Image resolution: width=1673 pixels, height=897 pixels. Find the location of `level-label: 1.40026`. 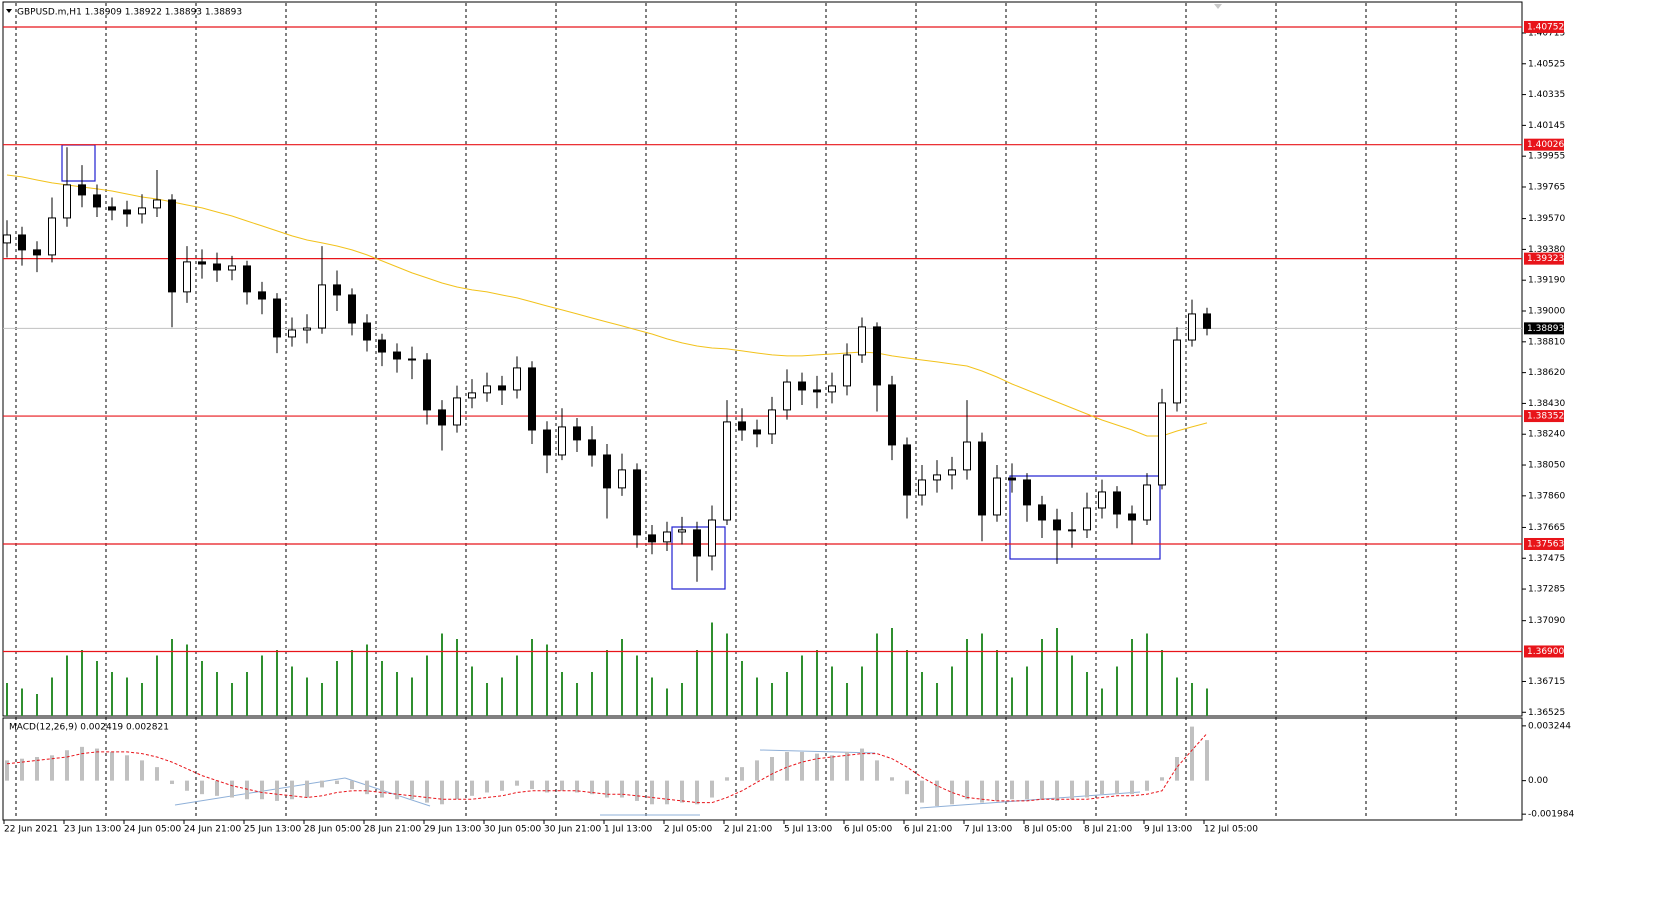

level-label: 1.40026 is located at coordinates (1545, 145).